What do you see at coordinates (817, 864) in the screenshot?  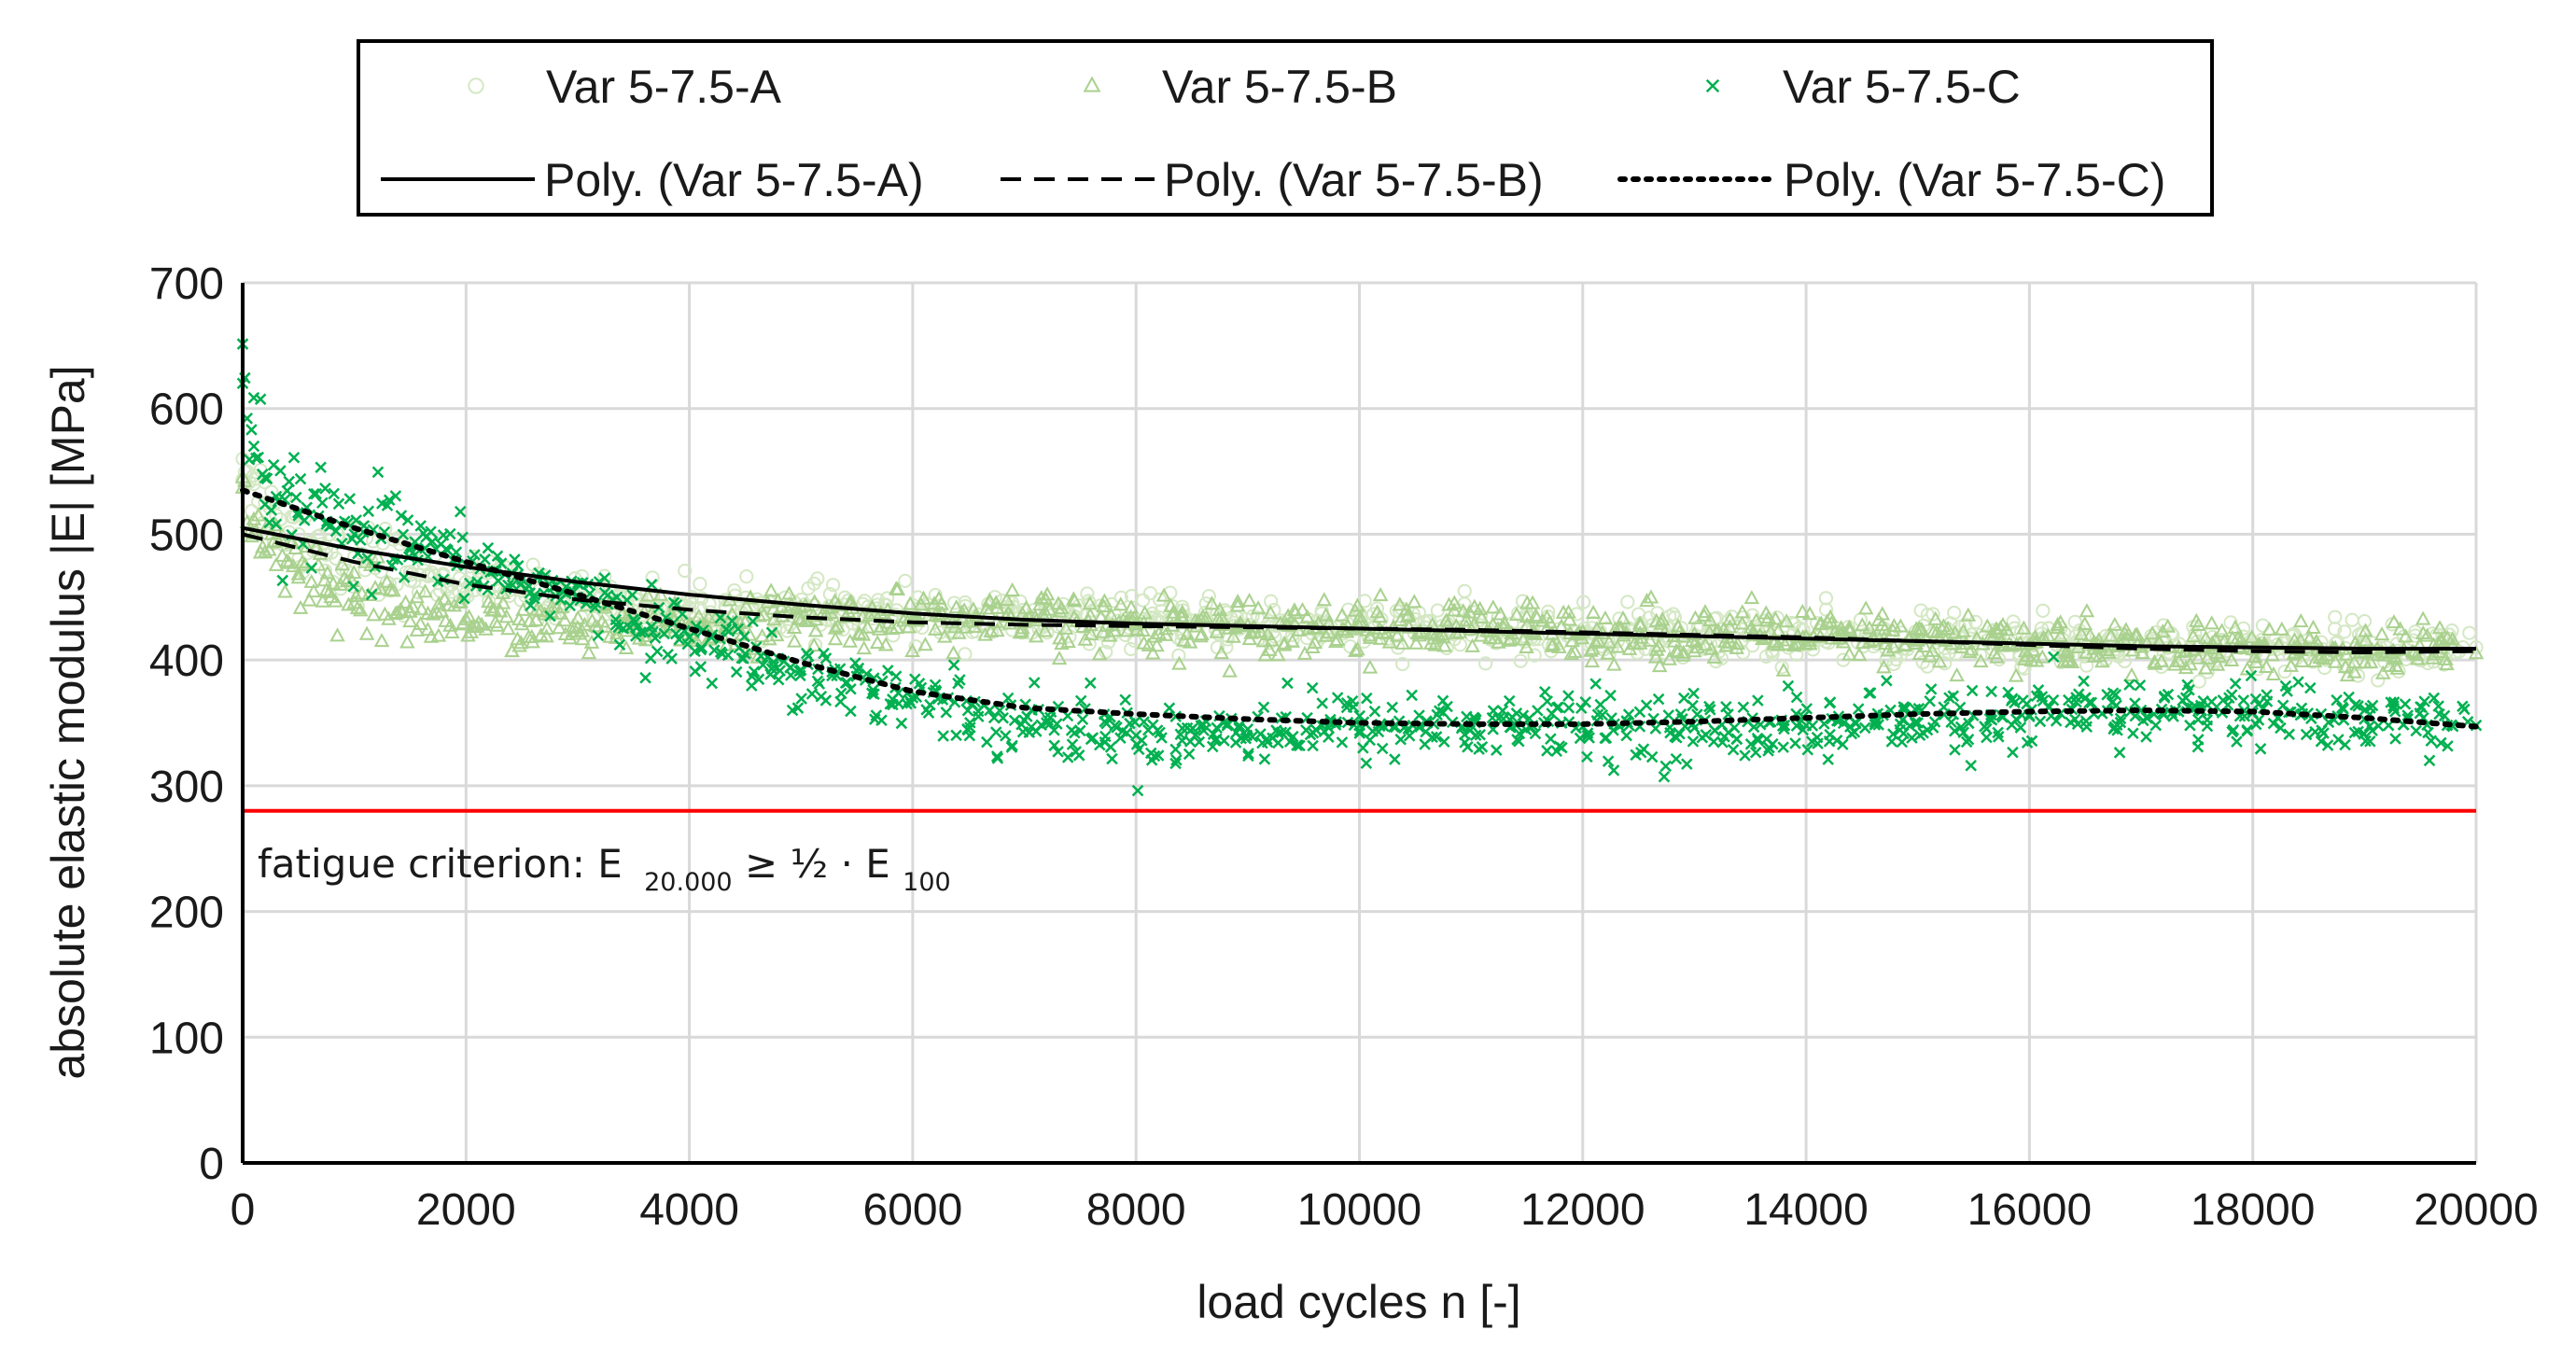 I see `annotation-mid: ≥ ½ · E` at bounding box center [817, 864].